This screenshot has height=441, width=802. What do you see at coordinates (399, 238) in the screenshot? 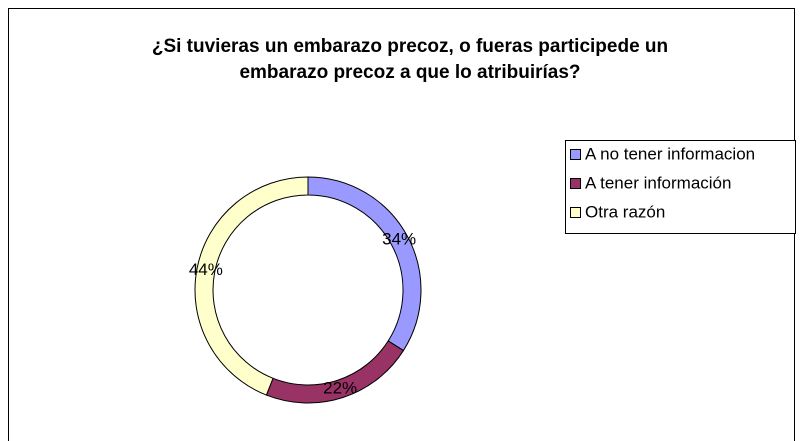
I see `data-label: 34%` at bounding box center [399, 238].